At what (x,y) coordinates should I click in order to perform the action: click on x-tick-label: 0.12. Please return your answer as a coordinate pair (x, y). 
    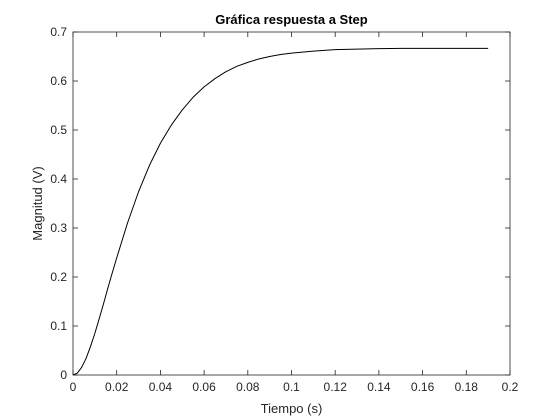
    Looking at the image, I should click on (336, 387).